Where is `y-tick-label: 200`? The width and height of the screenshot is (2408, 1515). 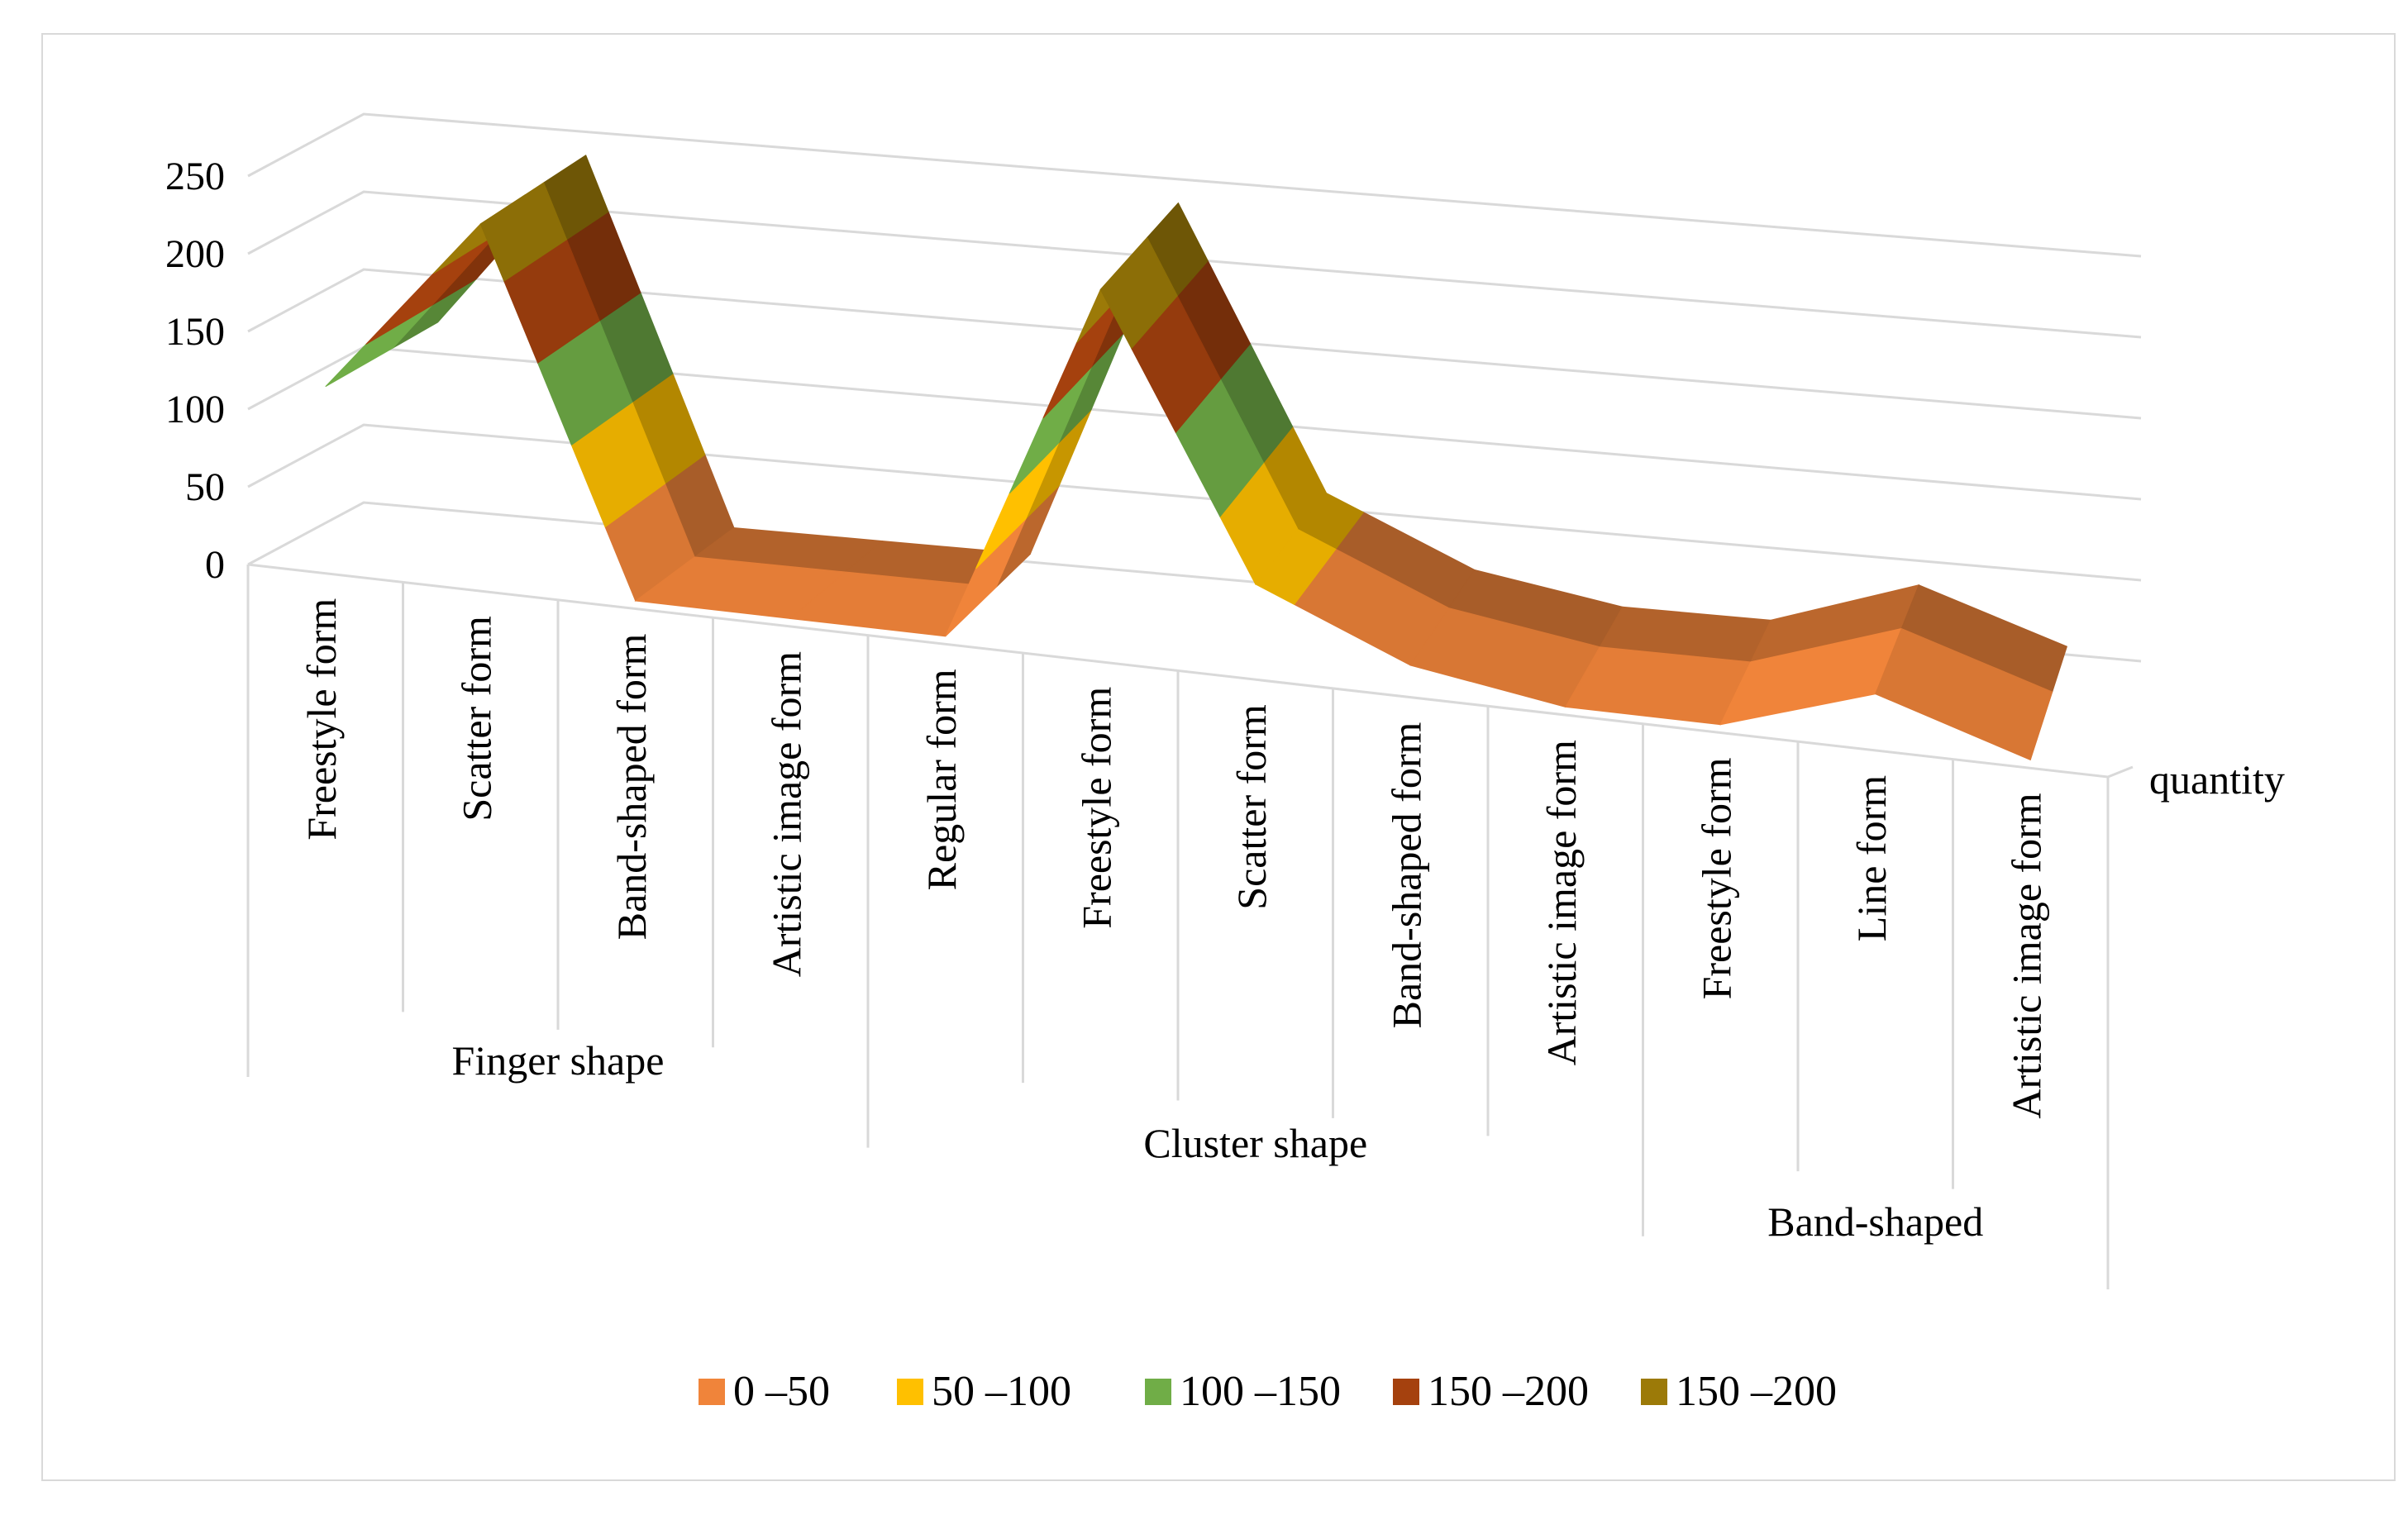 y-tick-label: 200 is located at coordinates (195, 254).